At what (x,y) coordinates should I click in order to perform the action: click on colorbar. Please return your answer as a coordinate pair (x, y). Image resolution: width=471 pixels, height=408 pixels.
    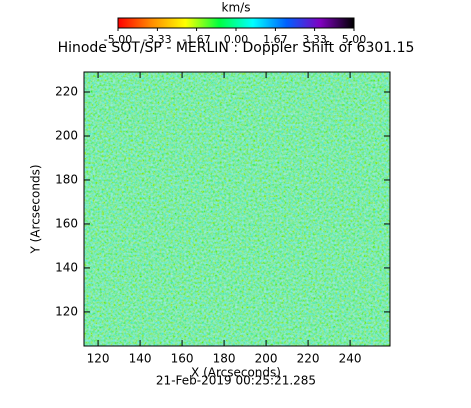
    Looking at the image, I should click on (236, 23).